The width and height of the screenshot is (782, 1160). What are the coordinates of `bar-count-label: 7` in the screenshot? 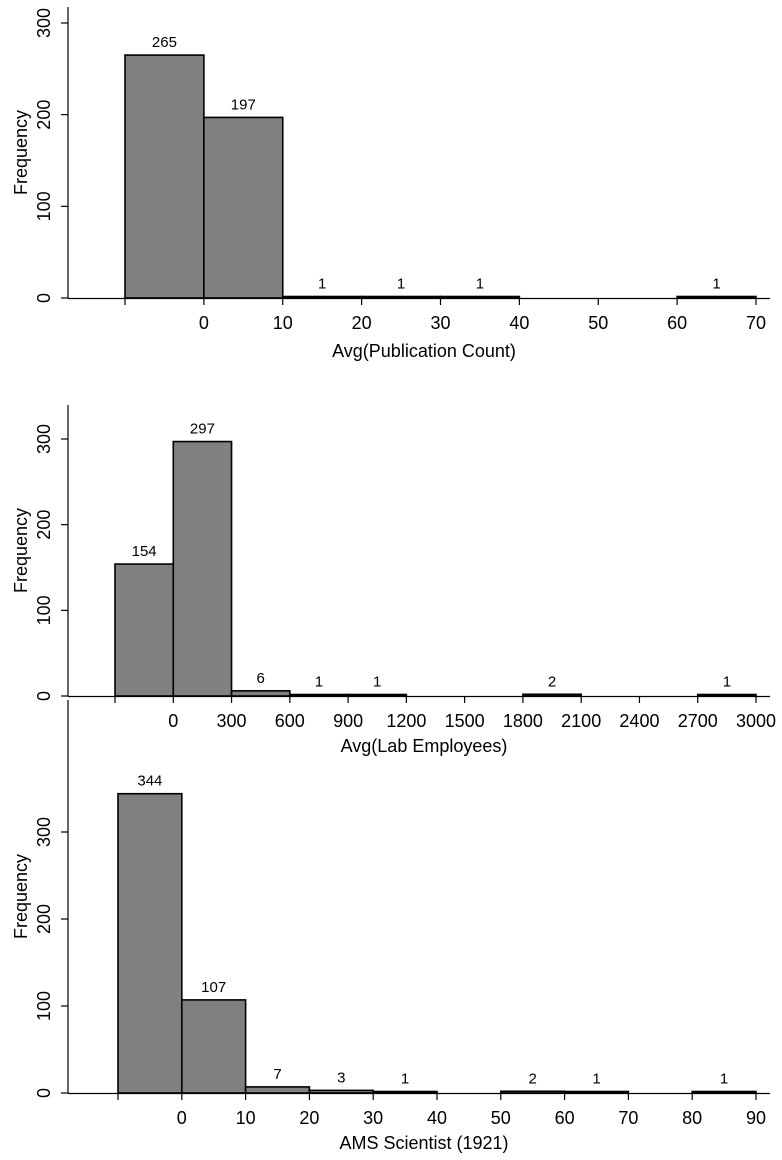 It's located at (277, 1074).